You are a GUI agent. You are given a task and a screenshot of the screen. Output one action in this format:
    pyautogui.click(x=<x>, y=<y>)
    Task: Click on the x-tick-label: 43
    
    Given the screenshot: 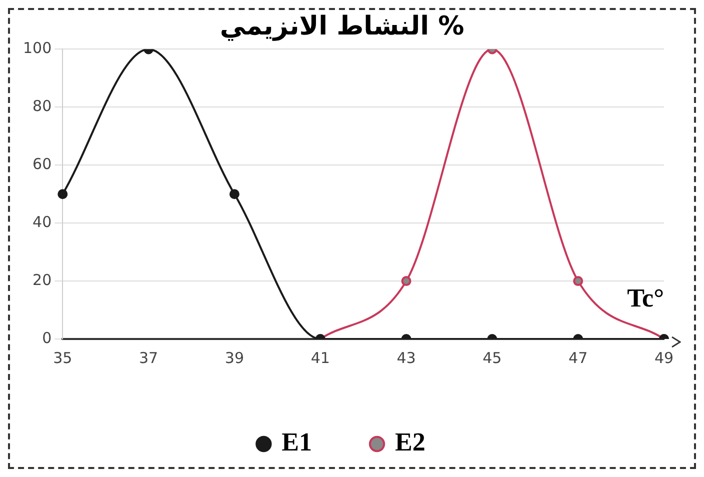 What is the action you would take?
    pyautogui.click(x=406, y=357)
    